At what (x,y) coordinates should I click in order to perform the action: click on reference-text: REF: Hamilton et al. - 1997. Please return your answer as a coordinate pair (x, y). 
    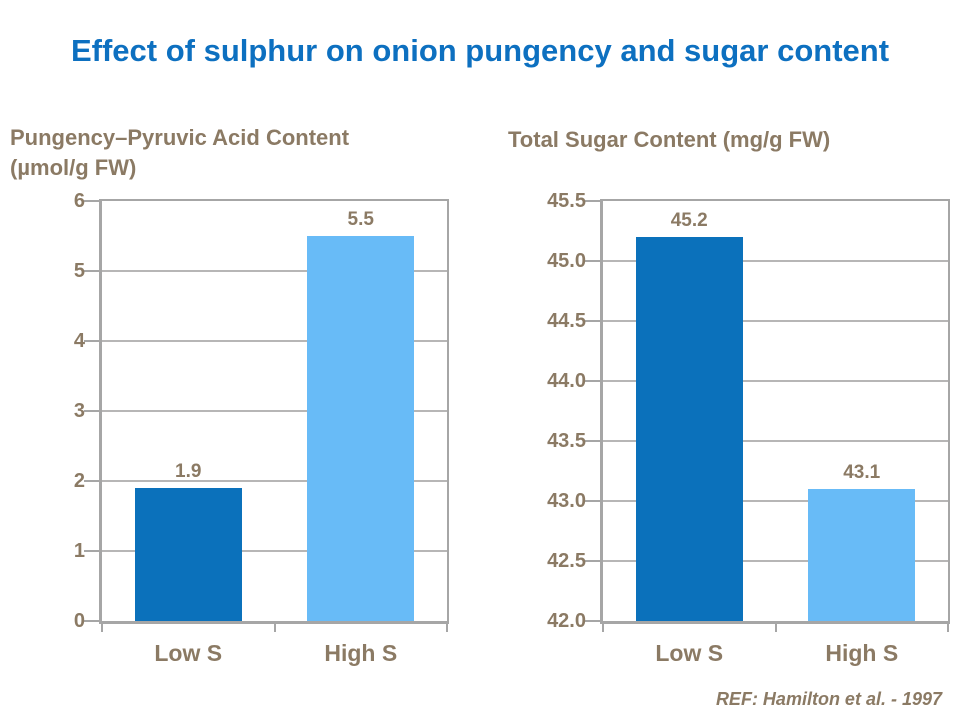
    Looking at the image, I should click on (828, 699).